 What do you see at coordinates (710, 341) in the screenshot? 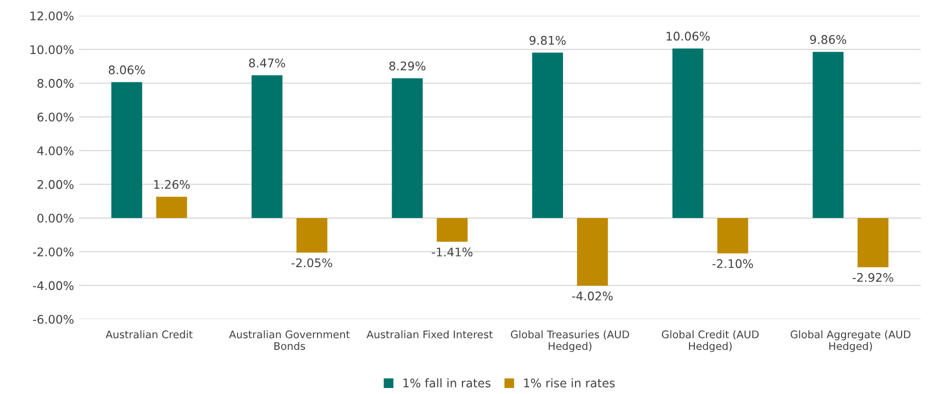
I see `x-tick-label: Global Credit (AUD Hedged)` at bounding box center [710, 341].